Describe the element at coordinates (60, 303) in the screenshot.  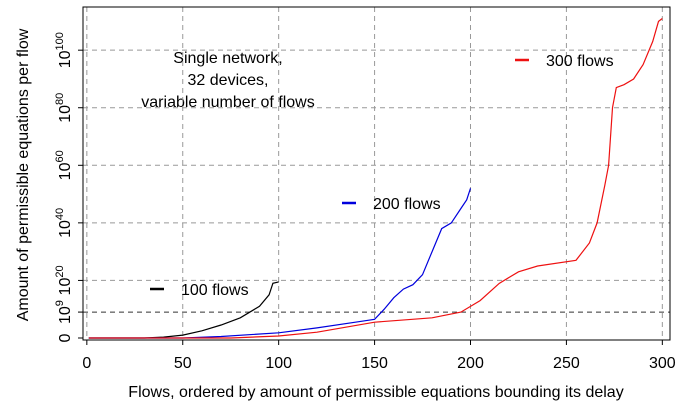
I see `y-tick-exponent: 9` at that location.